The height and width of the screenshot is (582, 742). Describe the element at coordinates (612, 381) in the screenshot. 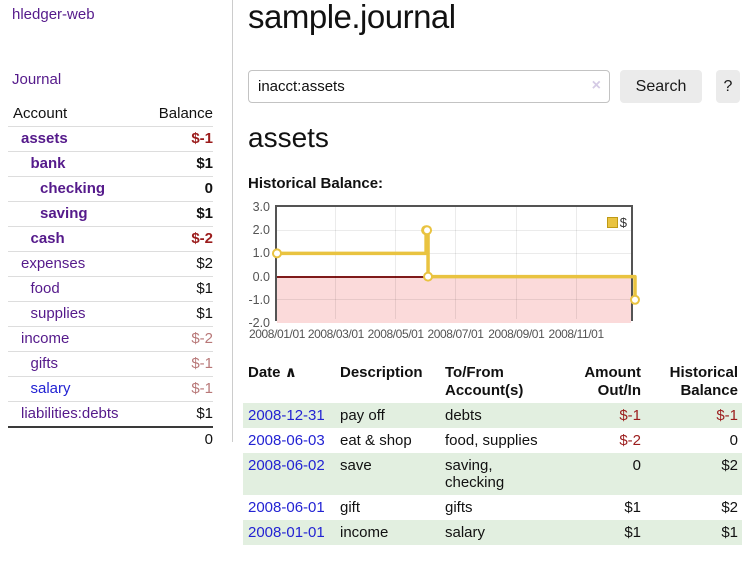

I see `register-header-amount: Amount Out/In` at that location.